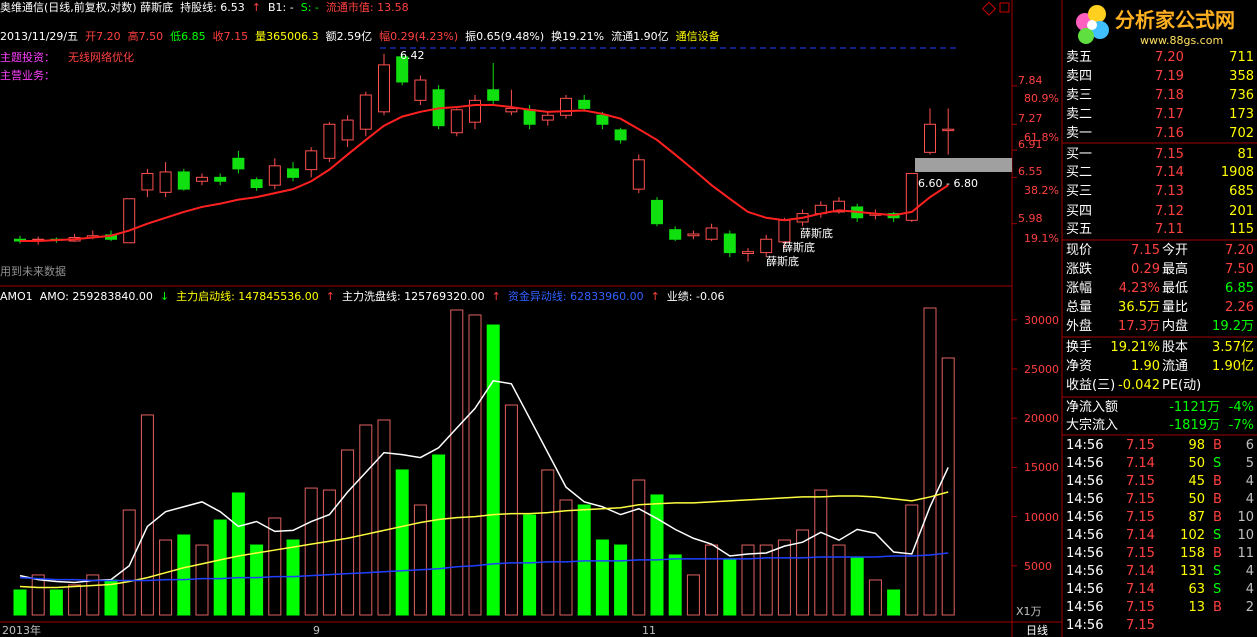  Describe the element at coordinates (1241, 407) in the screenshot. I see `flow-pct: -4%` at that location.